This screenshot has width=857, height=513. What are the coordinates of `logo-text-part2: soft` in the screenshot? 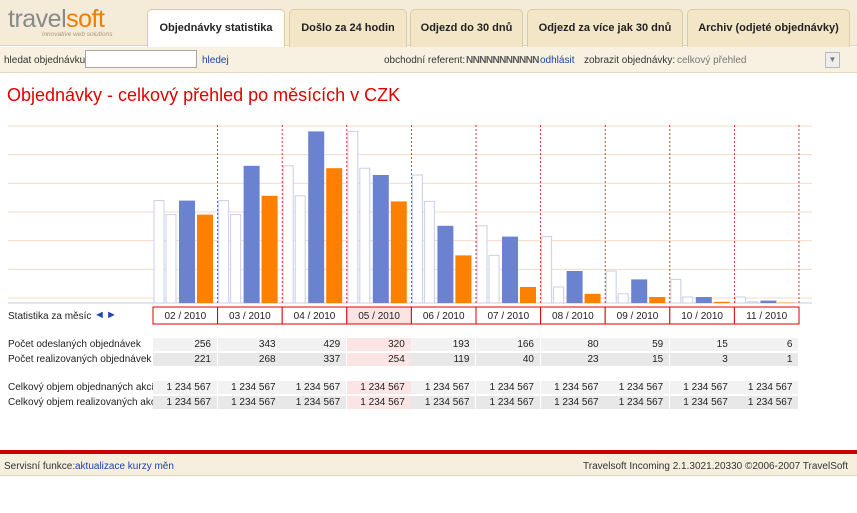 It's located at (85, 19).